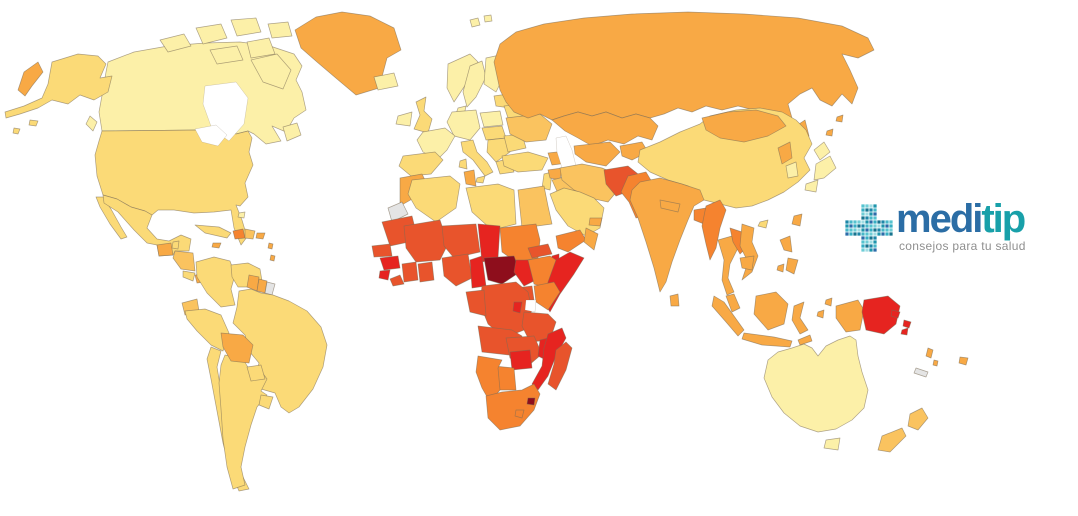 This screenshot has height=516, width=1078. What do you see at coordinates (939, 219) in the screenshot?
I see `logo-brand-primary: medi` at bounding box center [939, 219].